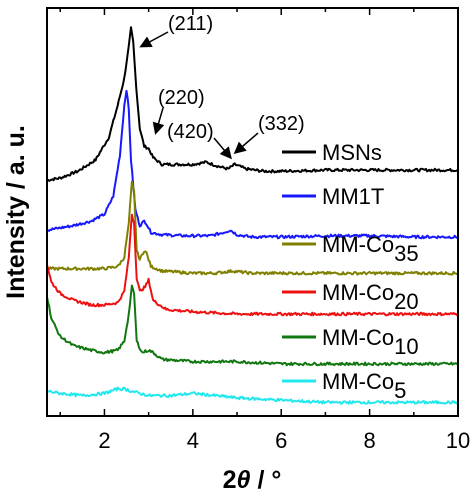 Image resolution: width=474 pixels, height=495 pixels. Describe the element at coordinates (281, 124) in the screenshot. I see `annotation-label-3: (332)` at that location.